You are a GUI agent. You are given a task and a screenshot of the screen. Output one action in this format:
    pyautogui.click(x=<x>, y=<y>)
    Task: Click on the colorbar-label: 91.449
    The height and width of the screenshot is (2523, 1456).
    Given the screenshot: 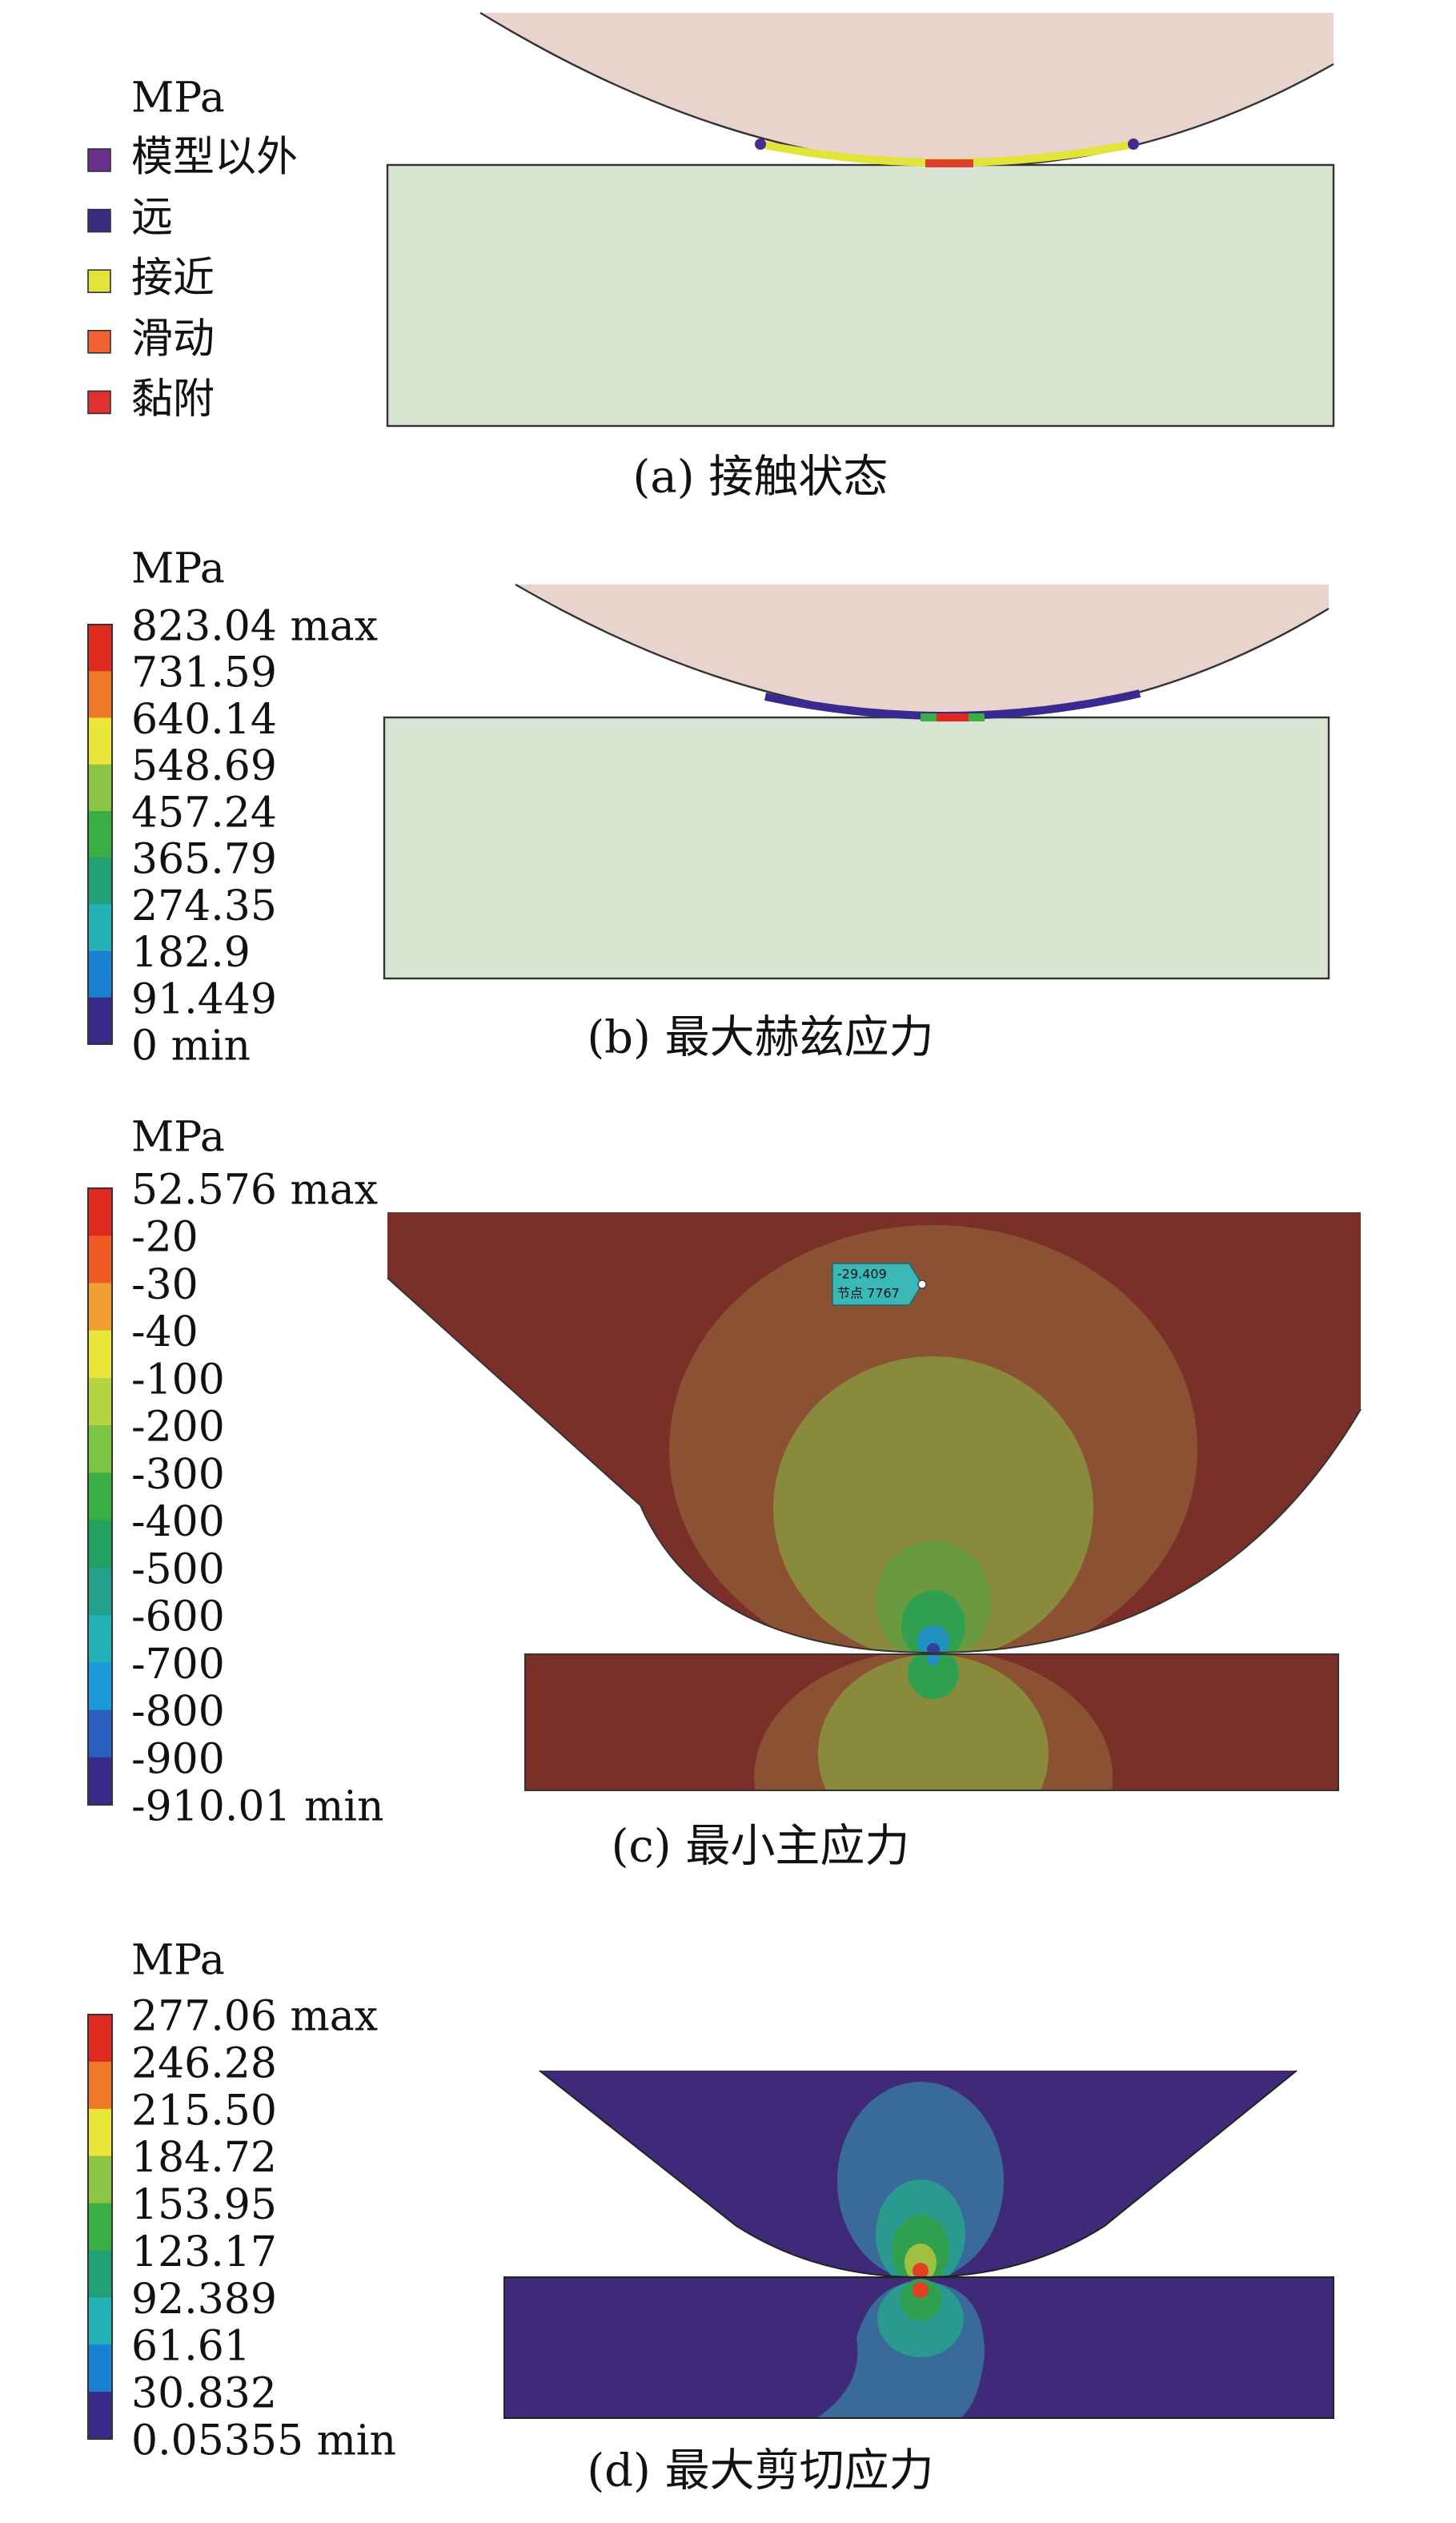 What is the action you would take?
    pyautogui.click(x=204, y=999)
    